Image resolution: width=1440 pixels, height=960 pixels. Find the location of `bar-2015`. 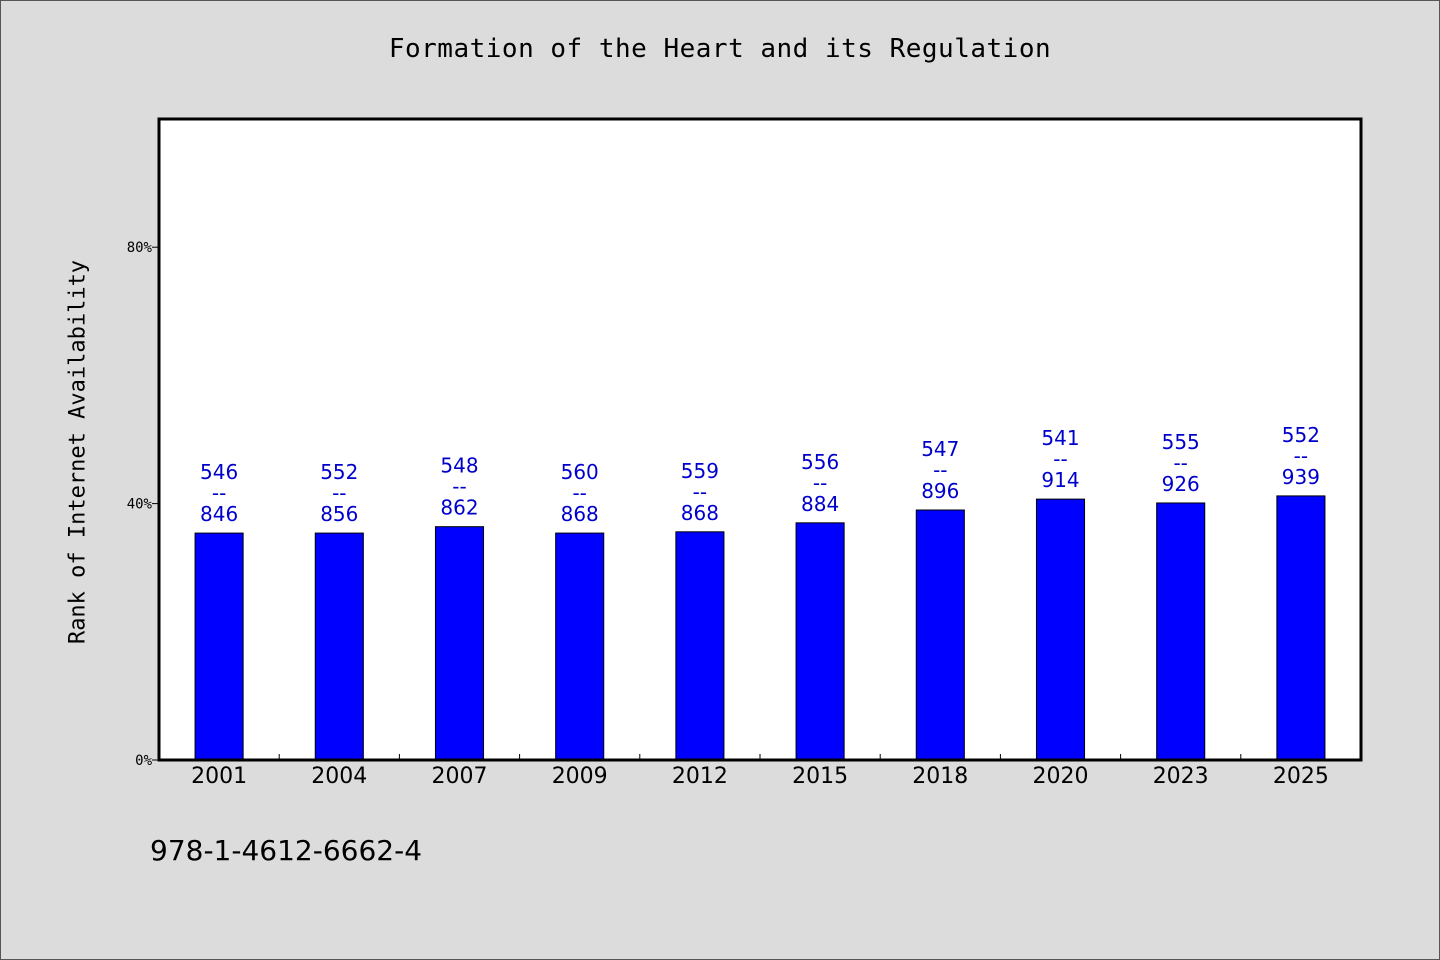

bar-2015 is located at coordinates (820, 641).